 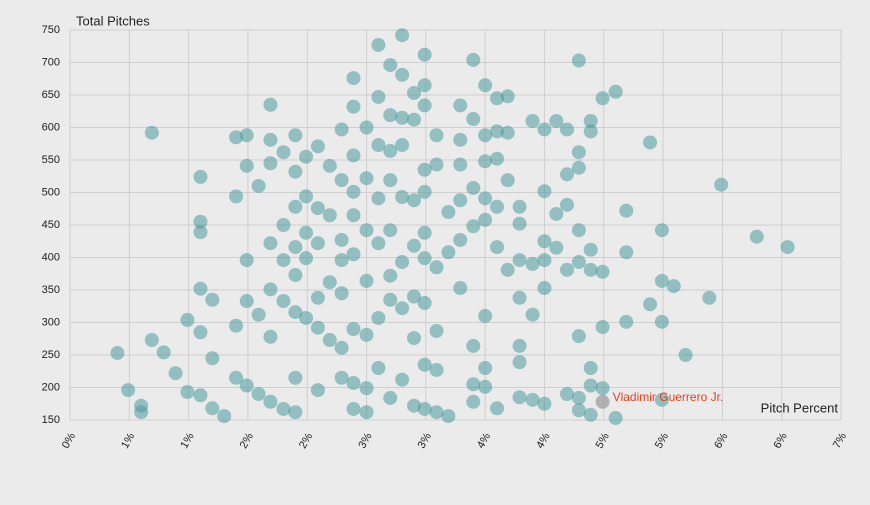 I want to click on y-tick-label: 700, so click(x=51, y=62).